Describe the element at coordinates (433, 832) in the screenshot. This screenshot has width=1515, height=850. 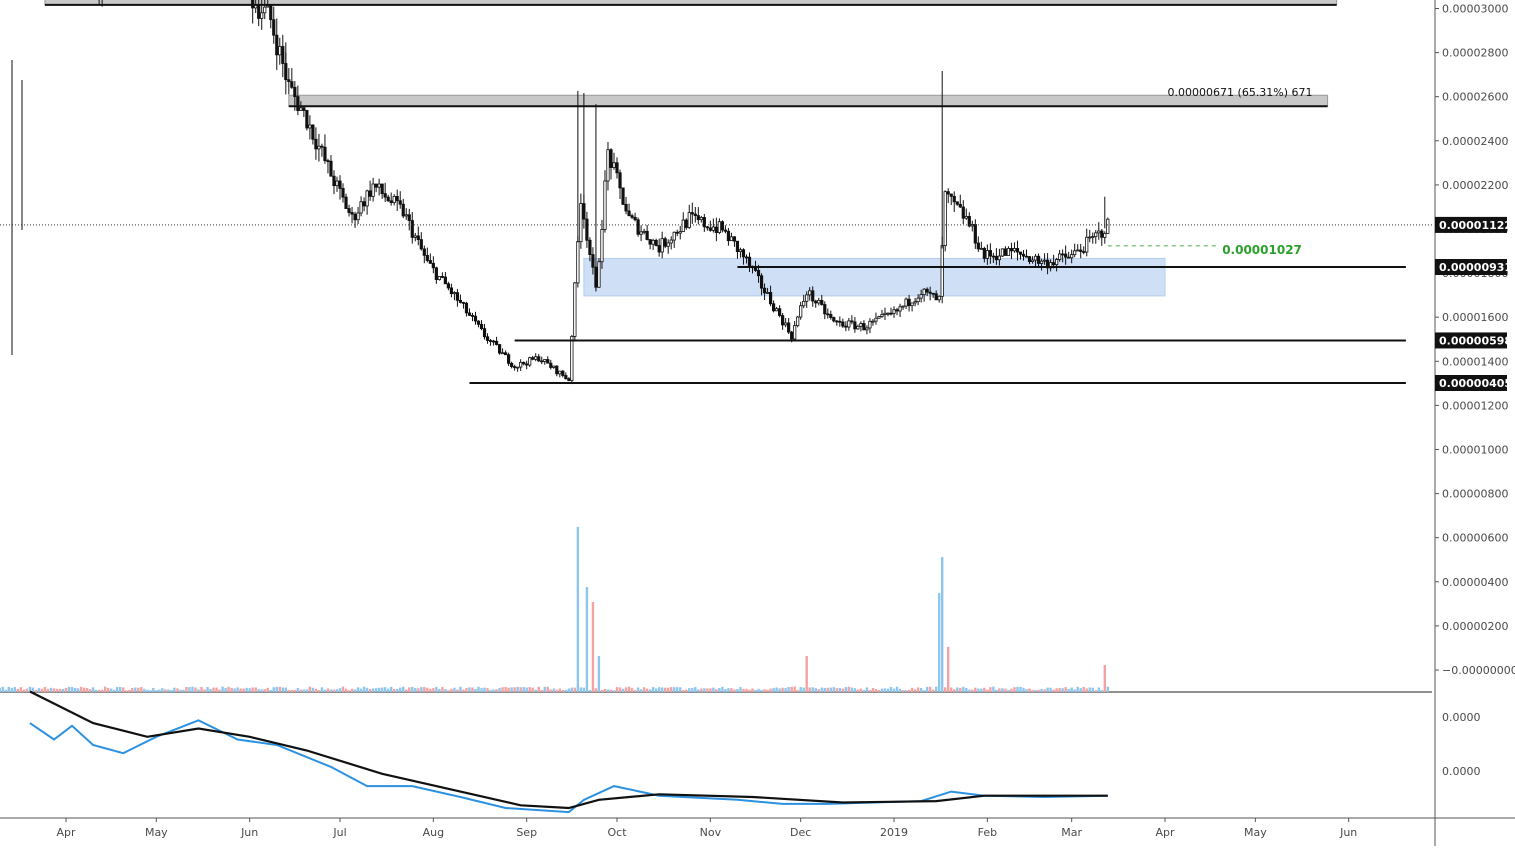
I see `time-axis-label: Aug` at that location.